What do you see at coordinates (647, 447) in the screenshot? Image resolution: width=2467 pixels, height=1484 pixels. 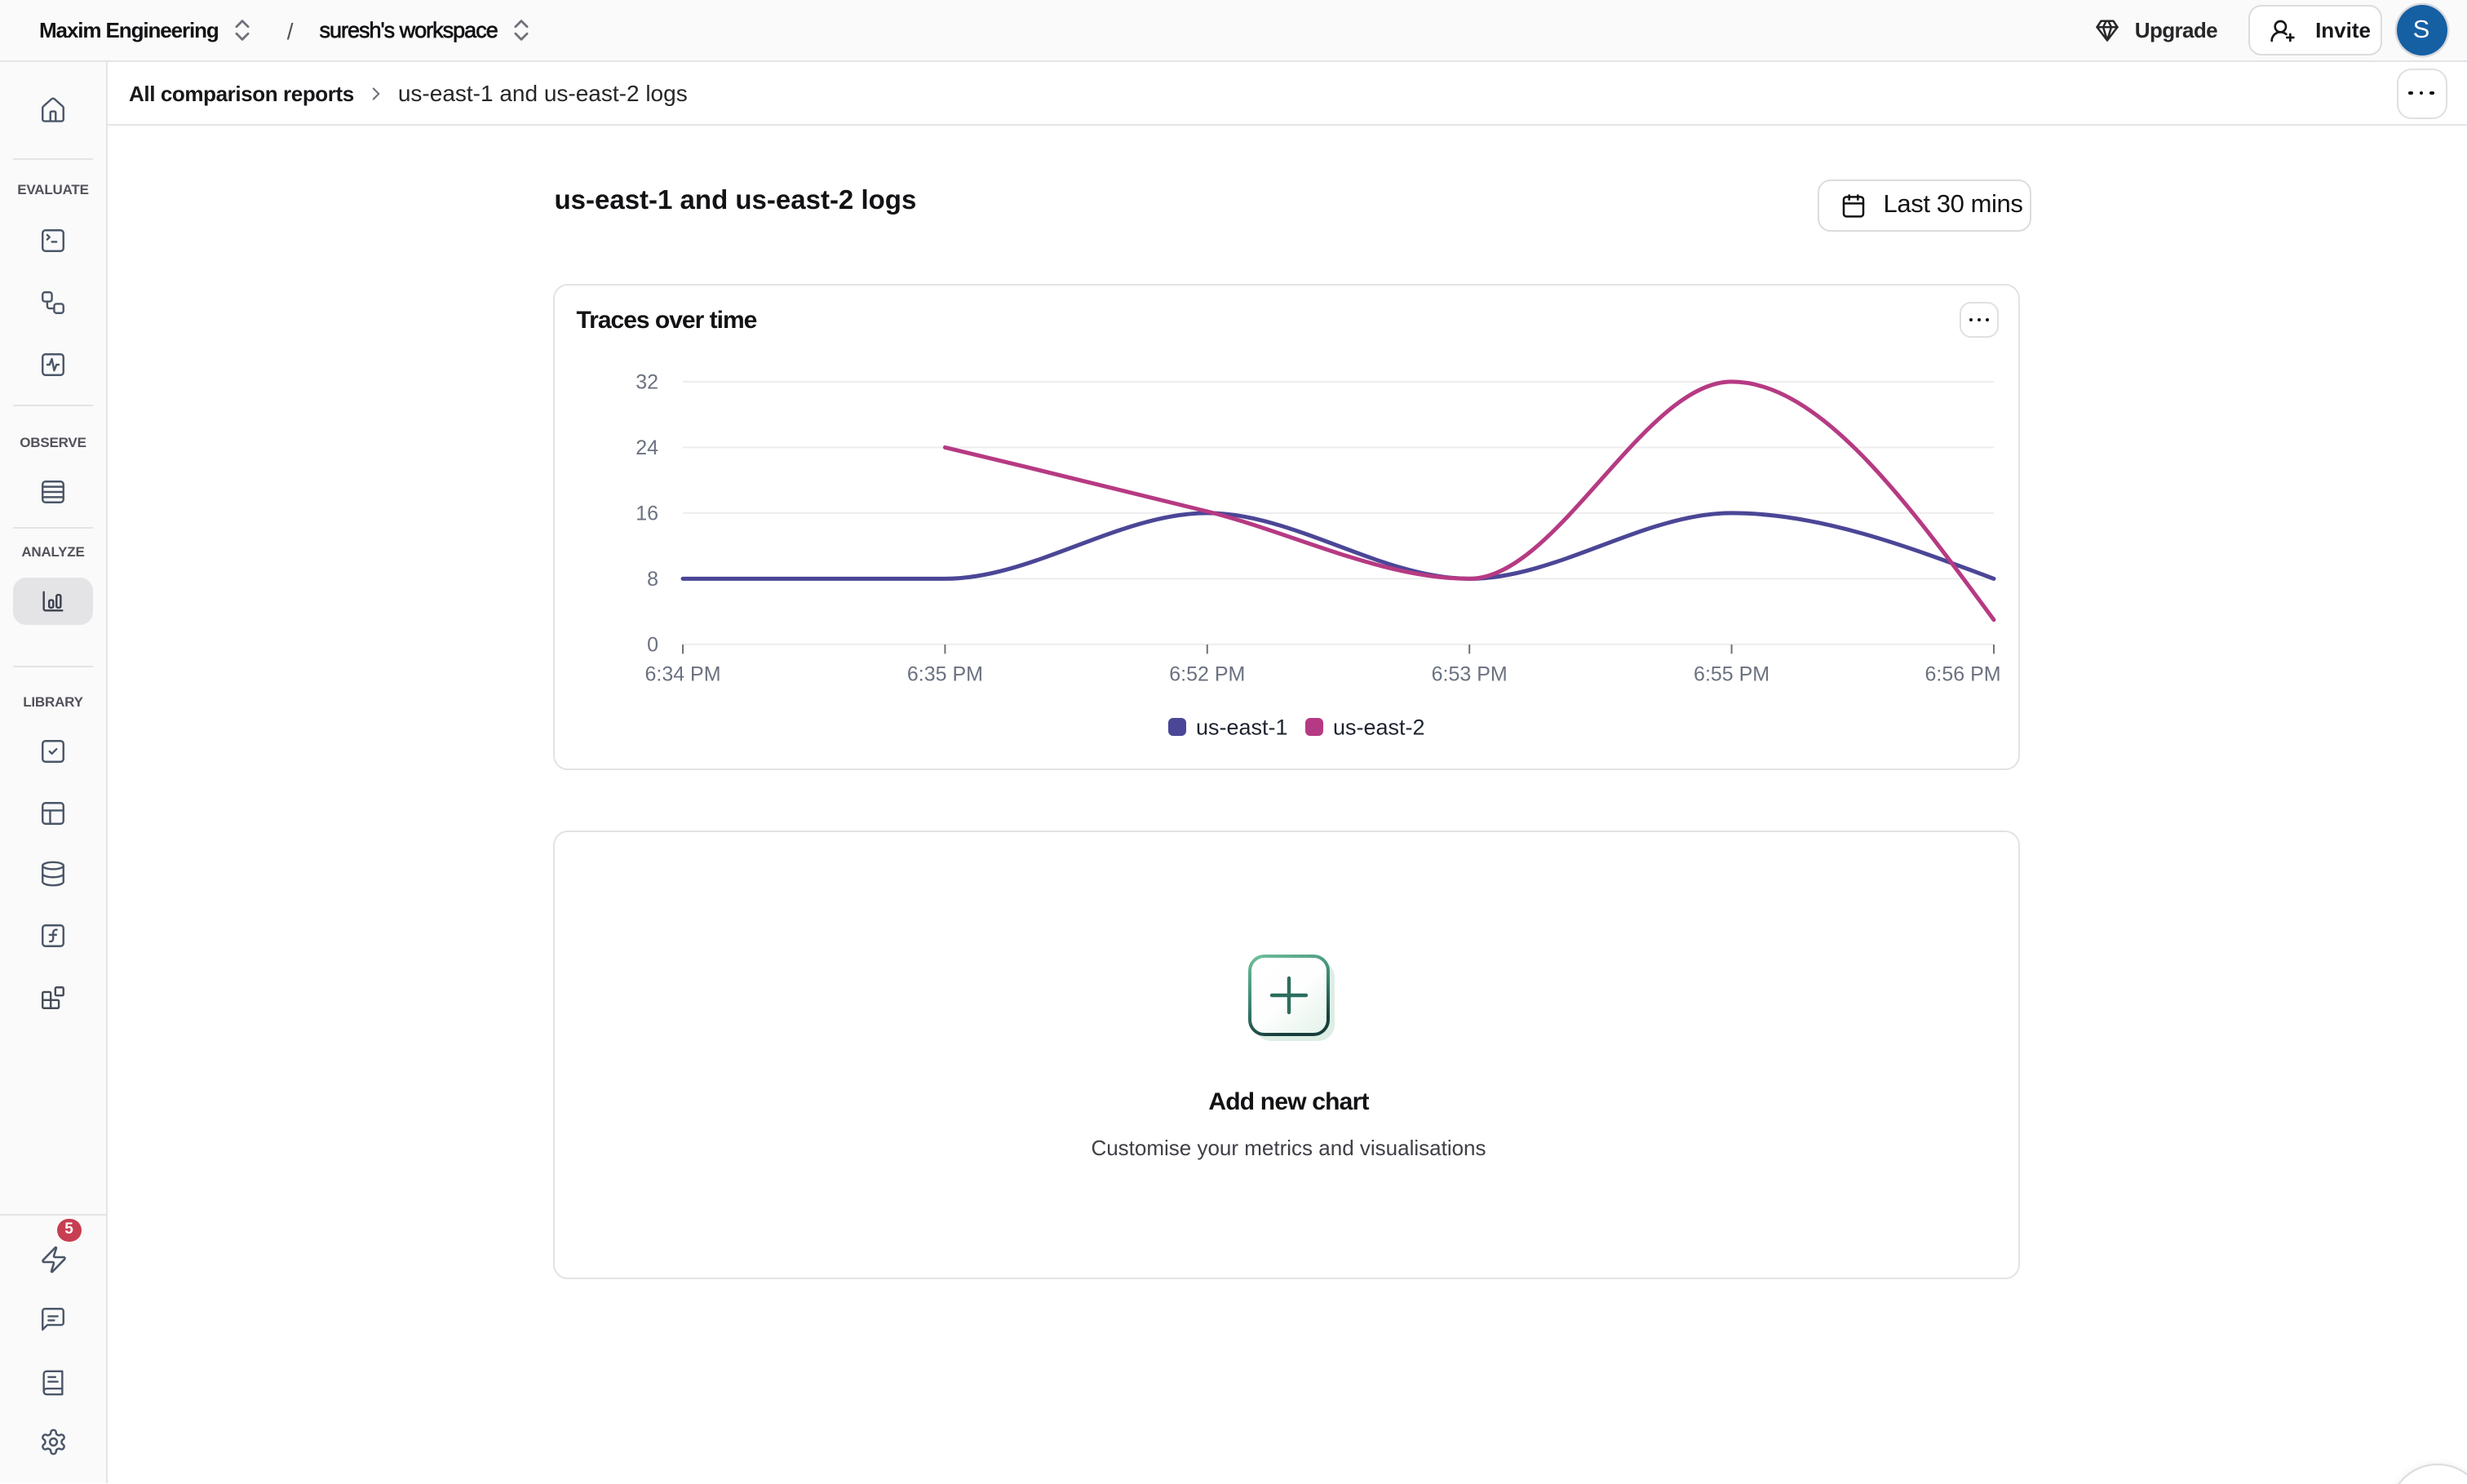 I see `svg-text: 24` at bounding box center [647, 447].